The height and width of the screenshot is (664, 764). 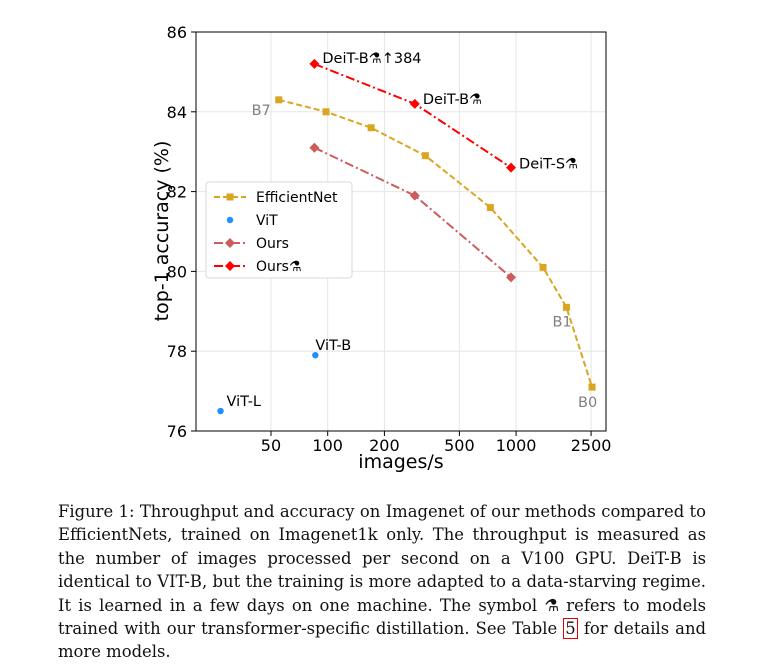 What do you see at coordinates (591, 445) in the screenshot?
I see `x-tick-label: 2500` at bounding box center [591, 445].